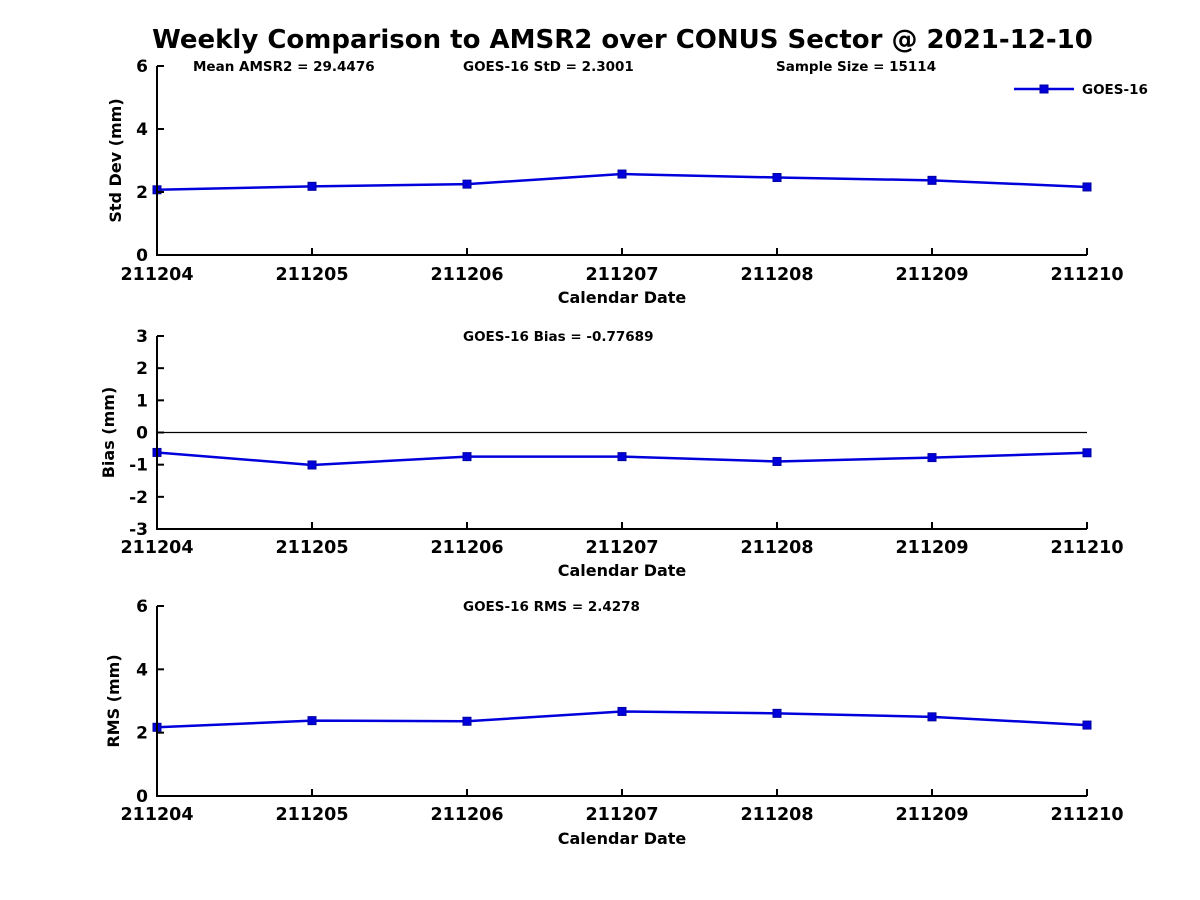 Image resolution: width=1200 pixels, height=900 pixels. Describe the element at coordinates (1115, 90) in the screenshot. I see `legend-label: GOES-16` at that location.